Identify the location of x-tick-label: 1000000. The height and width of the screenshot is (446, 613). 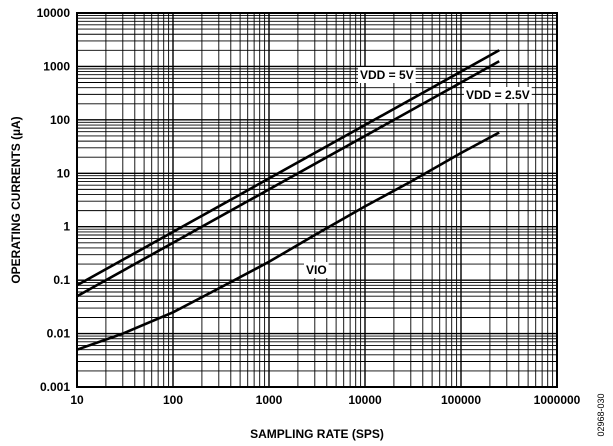
(557, 400).